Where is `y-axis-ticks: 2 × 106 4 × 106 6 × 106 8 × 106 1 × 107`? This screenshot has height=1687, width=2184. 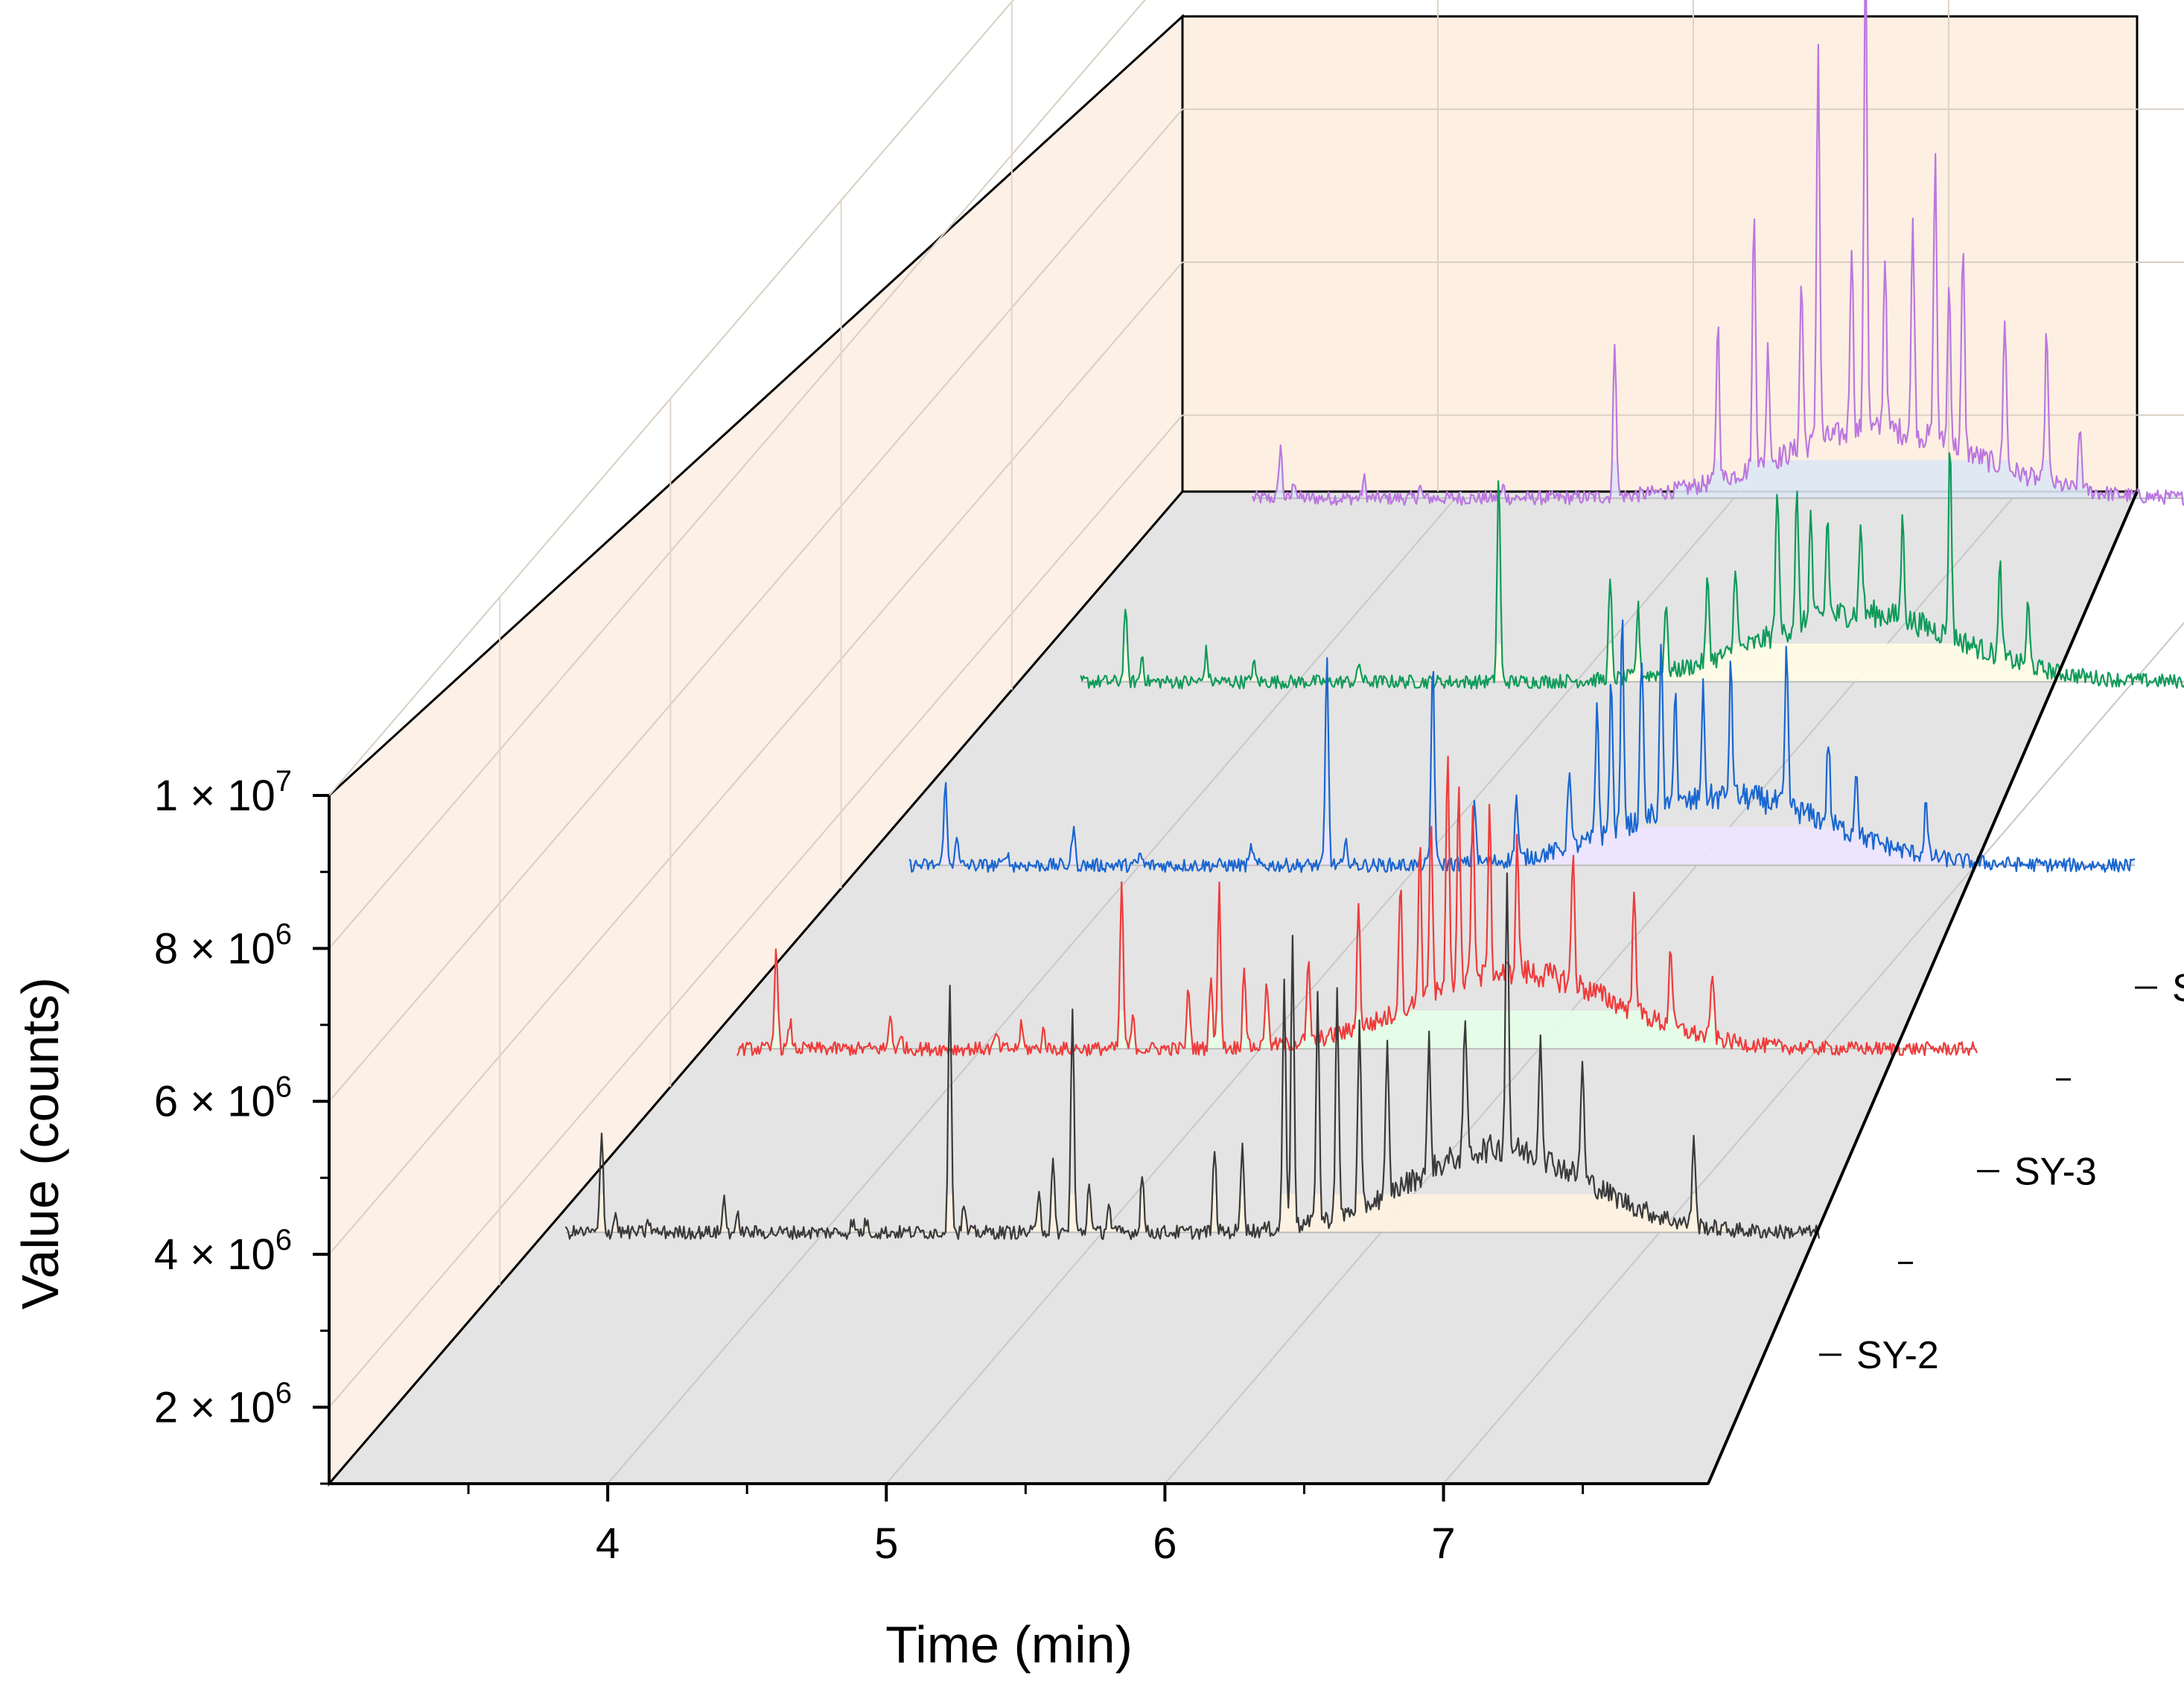 y-axis-ticks: 2 × 106 4 × 106 6 × 106 8 × 106 1 × 107 is located at coordinates (241, 1125).